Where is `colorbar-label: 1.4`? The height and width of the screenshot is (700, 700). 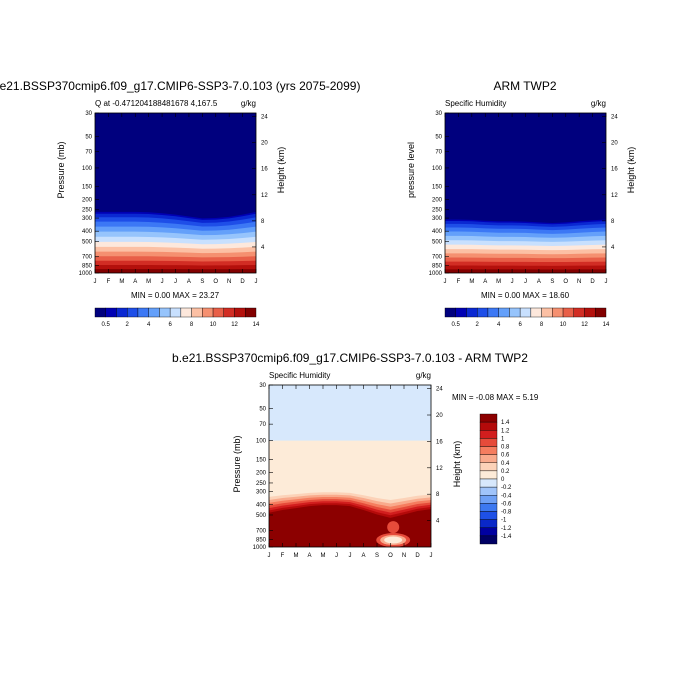 colorbar-label: 1.4 is located at coordinates (505, 423).